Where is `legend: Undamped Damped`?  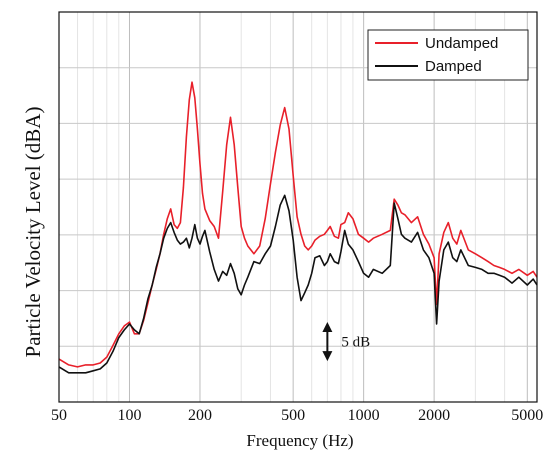 legend: Undamped Damped is located at coordinates (448, 55).